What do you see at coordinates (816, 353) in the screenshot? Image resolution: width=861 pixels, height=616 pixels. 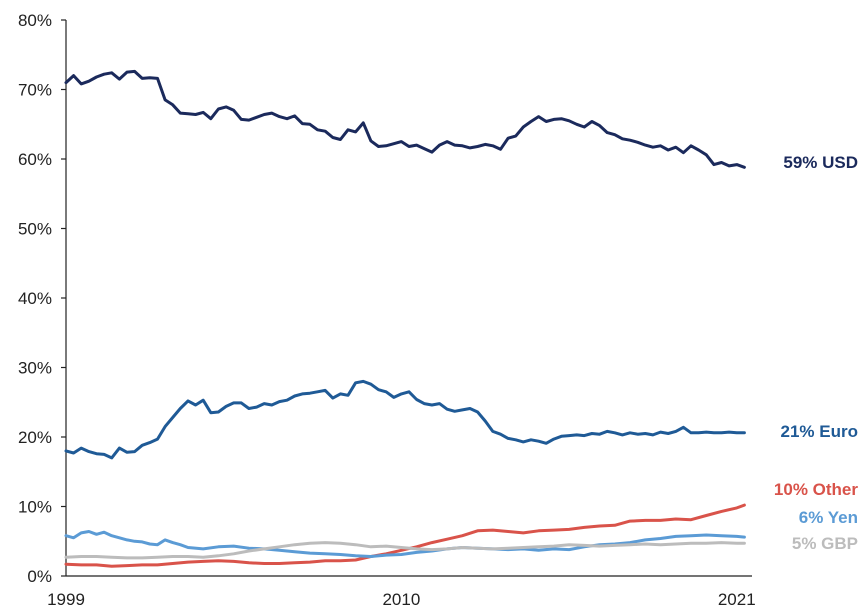 I see `series-end-labels: 59% USD 21% Euro 10% Other 6% Yen 5% GBP` at bounding box center [816, 353].